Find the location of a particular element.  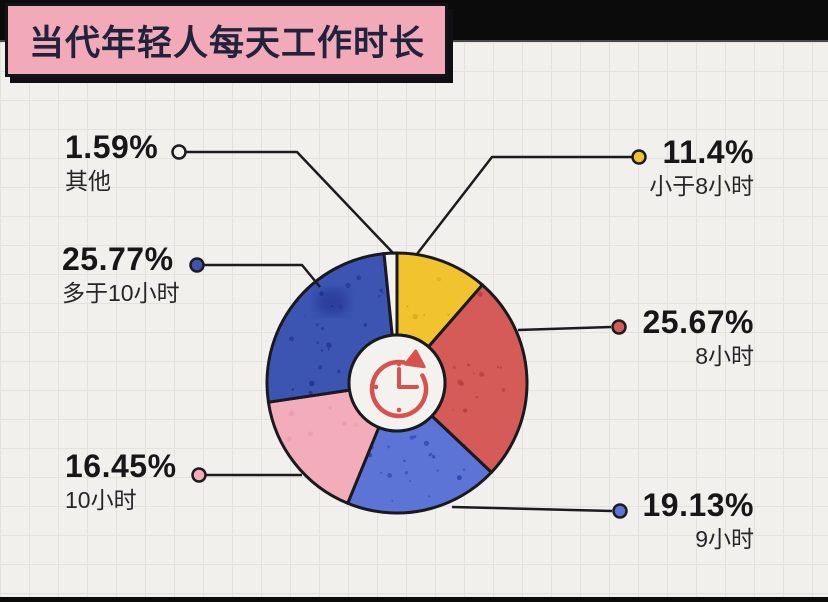

page-title: 当代年轻人每天工作时长 is located at coordinates (227, 43).